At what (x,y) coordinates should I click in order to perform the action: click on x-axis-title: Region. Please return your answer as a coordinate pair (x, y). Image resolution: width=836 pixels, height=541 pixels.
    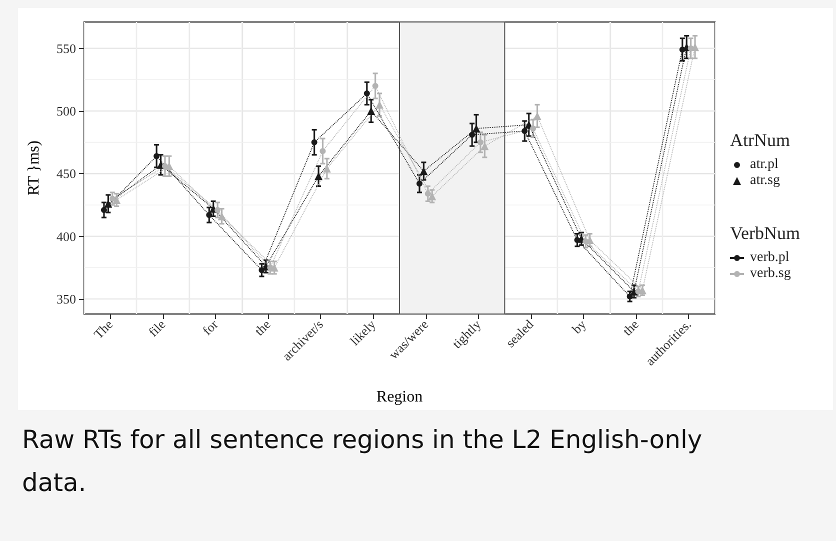
    Looking at the image, I should click on (399, 397).